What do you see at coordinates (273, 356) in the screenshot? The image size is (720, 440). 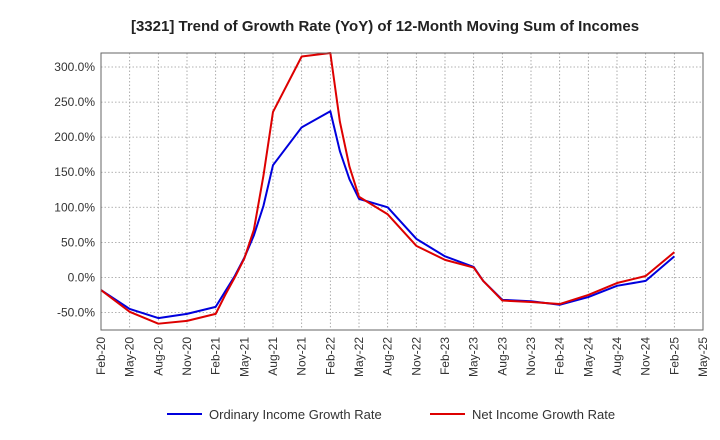 I see `x-tick-label: Aug-21` at bounding box center [273, 356].